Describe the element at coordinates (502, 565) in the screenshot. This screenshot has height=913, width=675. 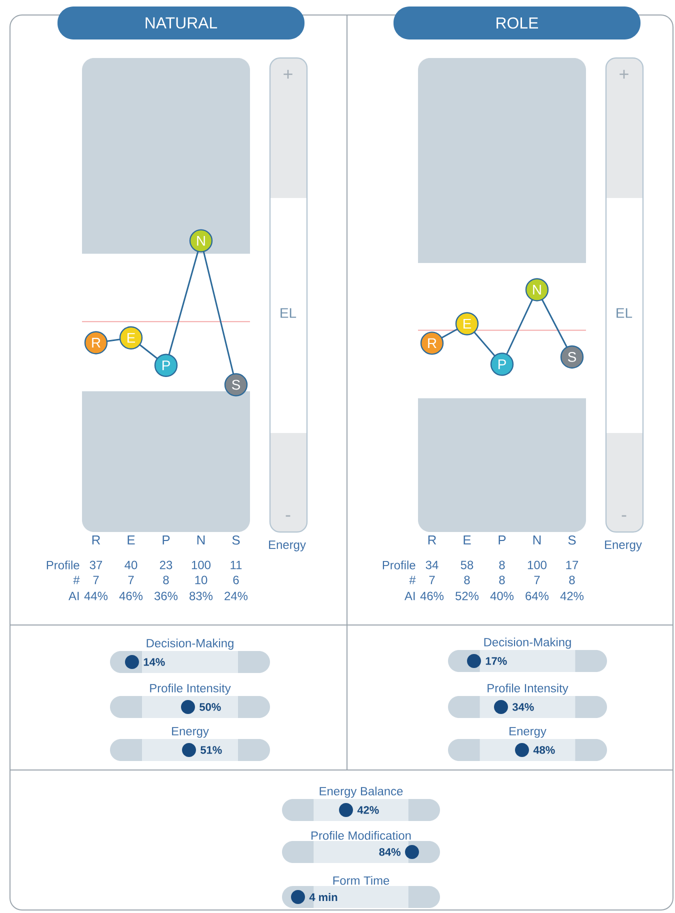
I see `data-label: 8` at that location.